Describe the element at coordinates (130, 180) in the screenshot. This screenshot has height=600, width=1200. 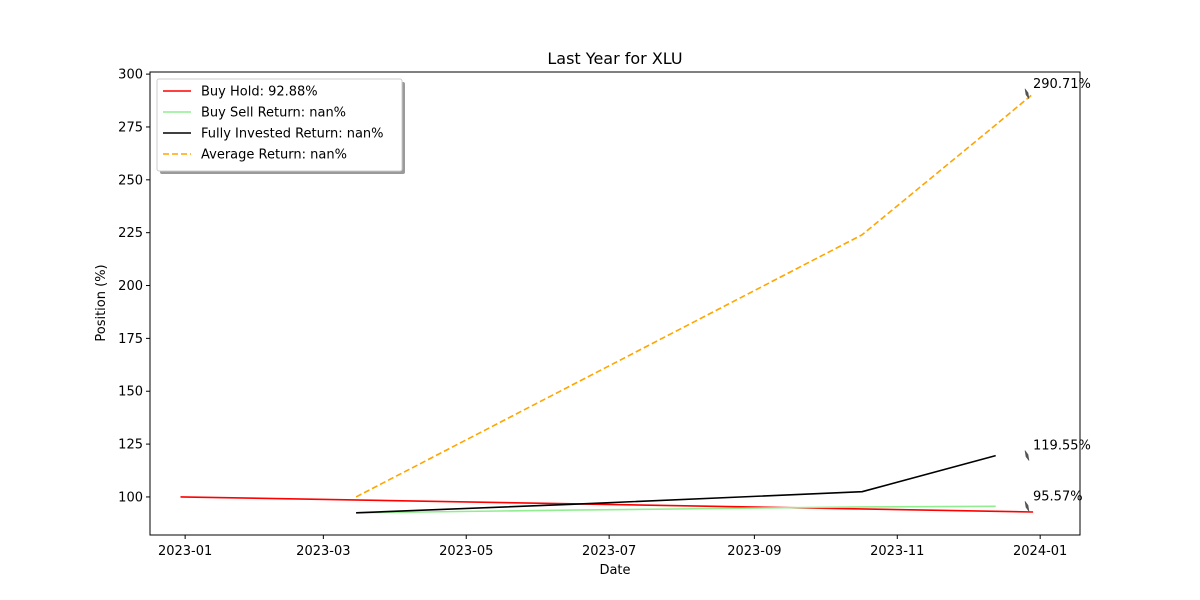
I see `y-tick-label: 250` at that location.